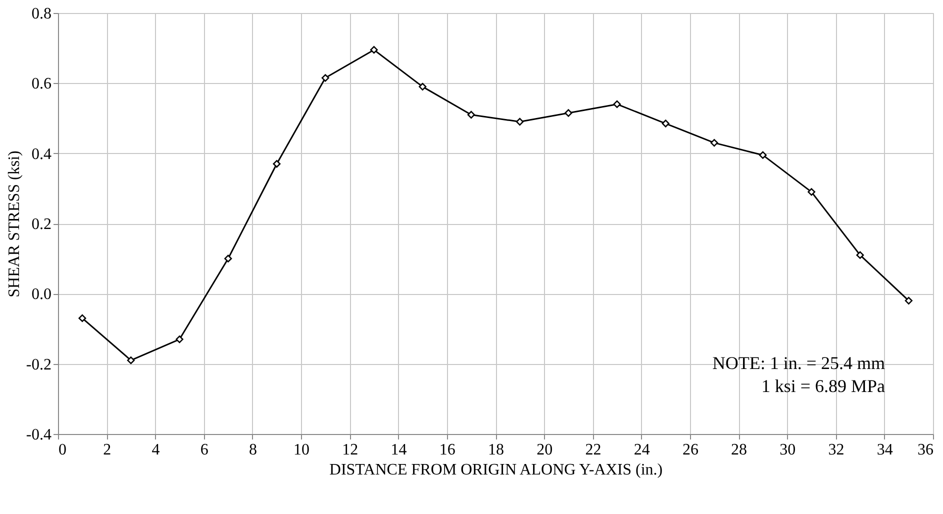 The width and height of the screenshot is (943, 514). I want to click on annotation: NOTE: 1 in. = 25.4 mm, so click(798, 363).